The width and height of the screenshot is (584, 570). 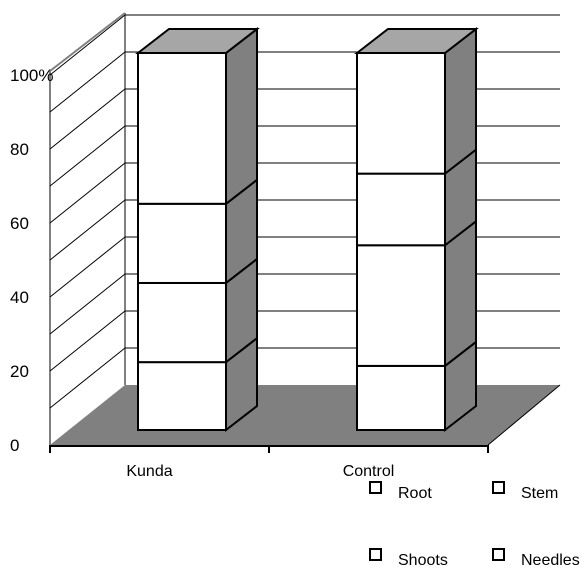 I want to click on legend-label-stem: Stem, so click(x=539, y=493).